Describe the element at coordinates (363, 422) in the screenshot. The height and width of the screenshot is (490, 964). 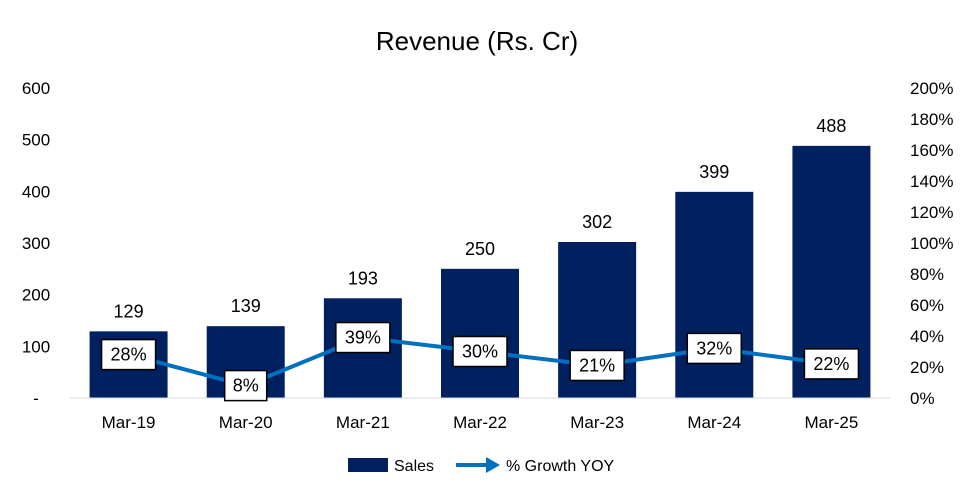
I see `x-tick-label: Mar-21` at that location.